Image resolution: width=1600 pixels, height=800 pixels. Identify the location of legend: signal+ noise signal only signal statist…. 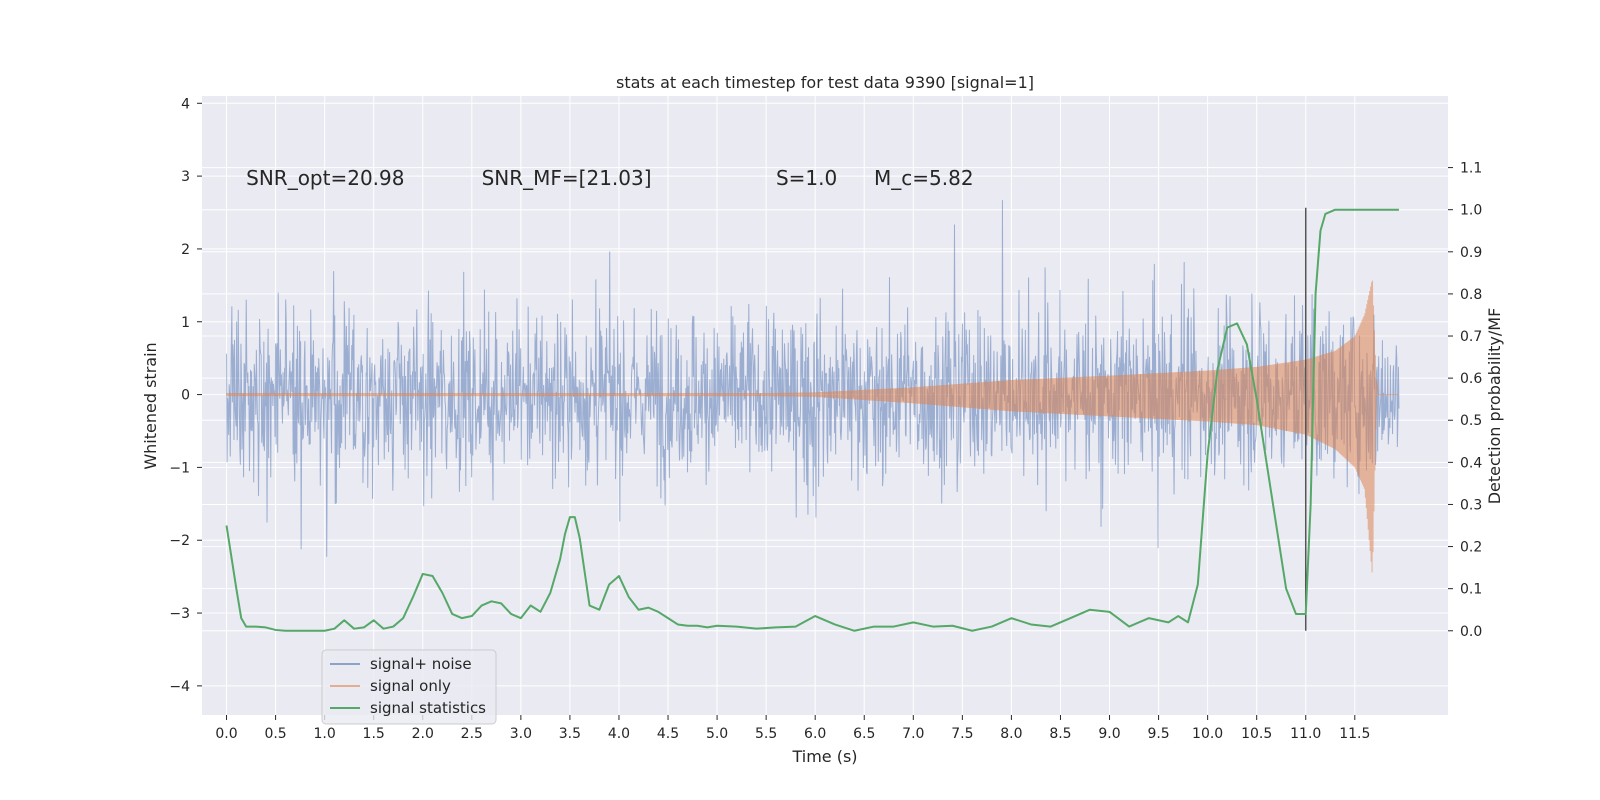
(409, 687).